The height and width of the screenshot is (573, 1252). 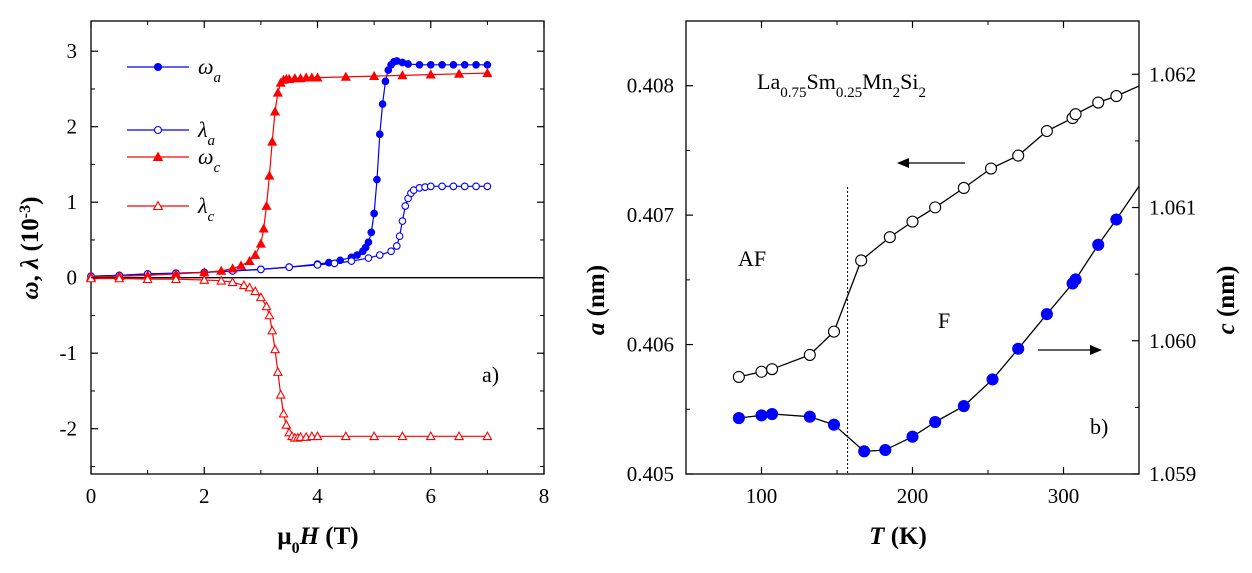 What do you see at coordinates (1070, 350) in the screenshot?
I see `arrow-right-axis` at bounding box center [1070, 350].